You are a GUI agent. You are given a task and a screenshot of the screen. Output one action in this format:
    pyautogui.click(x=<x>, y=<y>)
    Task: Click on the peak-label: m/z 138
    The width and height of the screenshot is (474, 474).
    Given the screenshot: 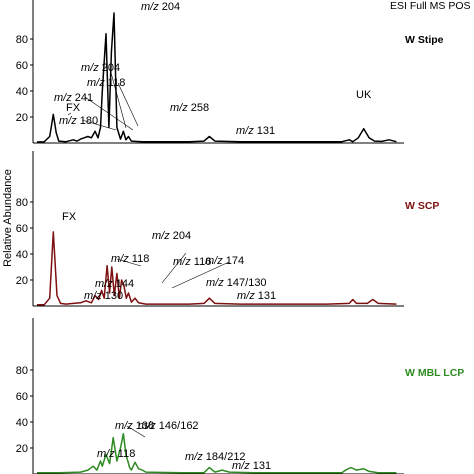 What is the action you would take?
    pyautogui.click(x=134, y=426)
    